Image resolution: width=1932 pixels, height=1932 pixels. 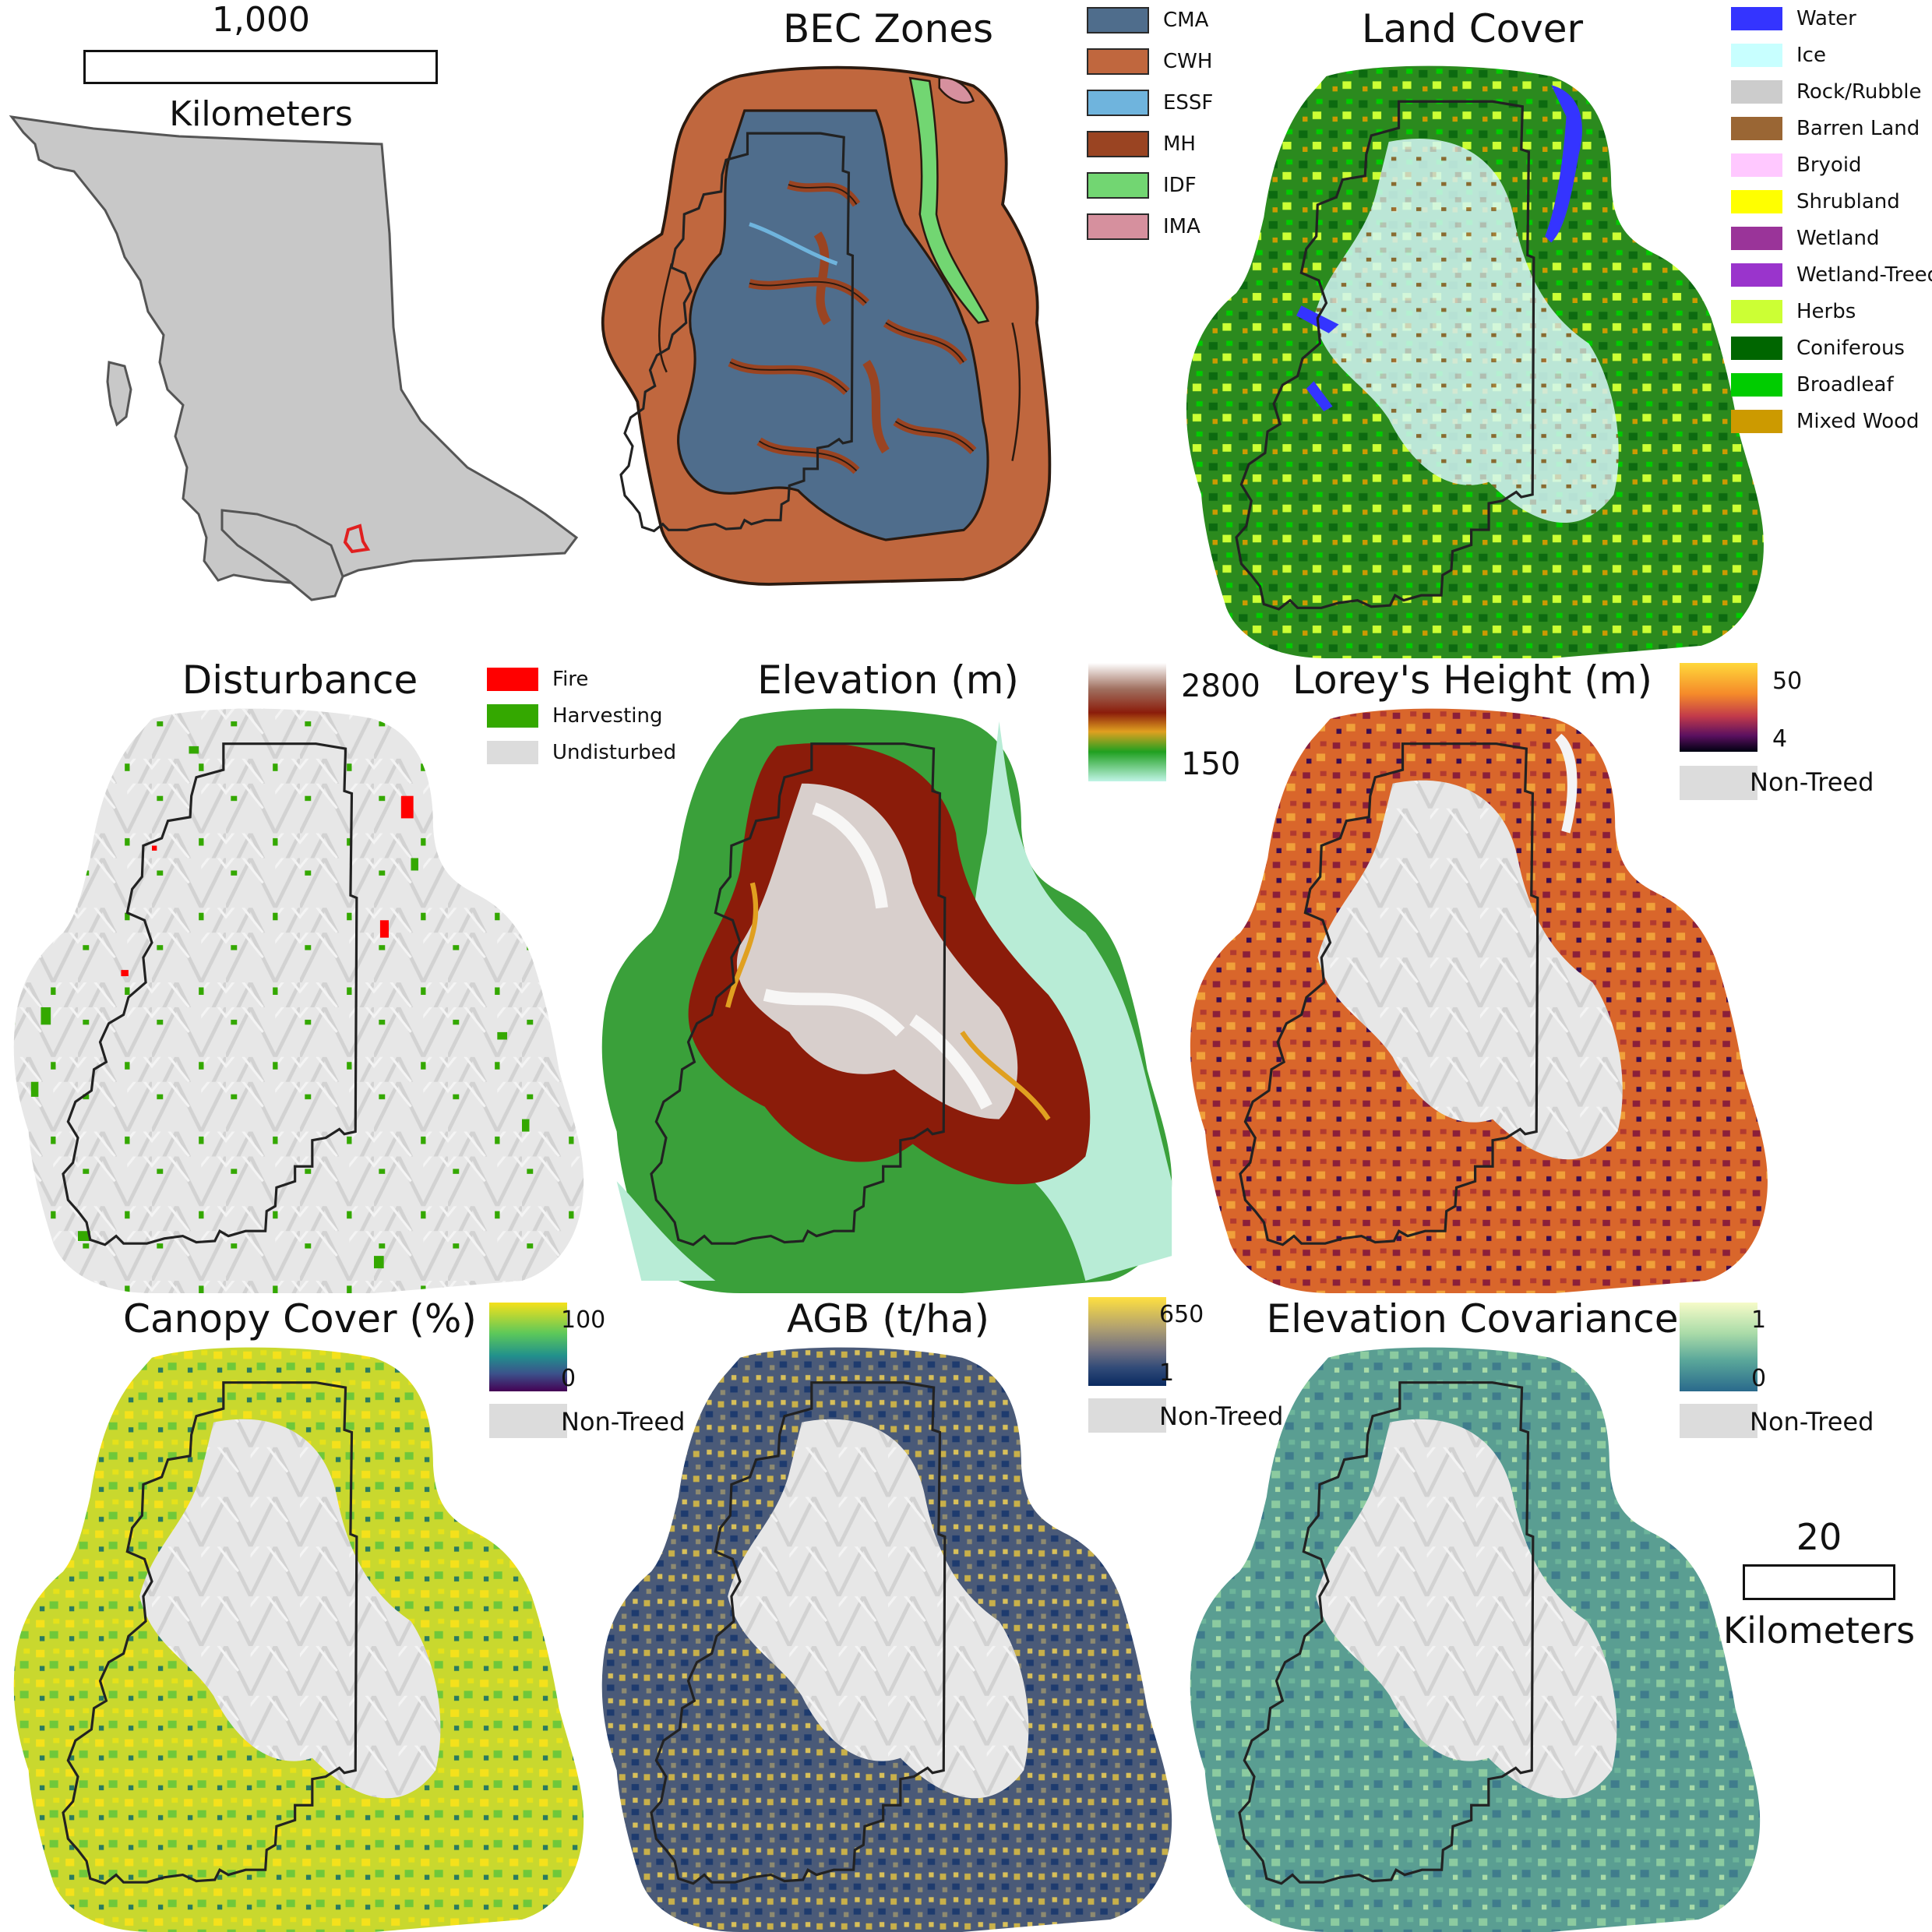 I want to click on overview-map, so click(x=294, y=358).